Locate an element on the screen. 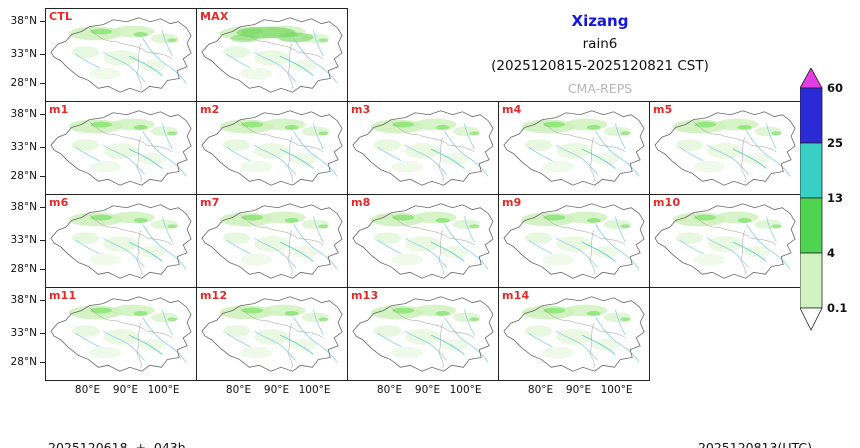 The image size is (860, 448). x-axis-group-1: 80°E 90°E 100°E is located at coordinates (121, 391).